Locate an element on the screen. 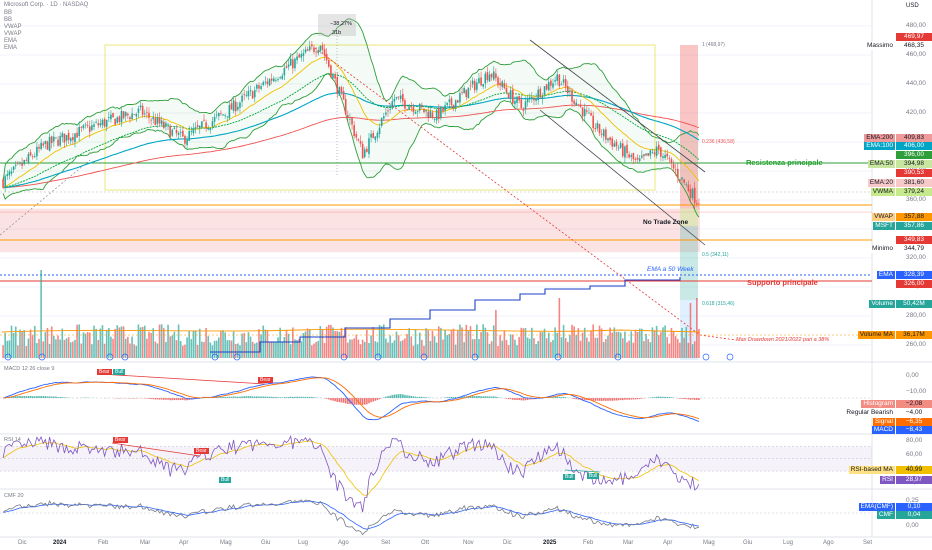  volume-name: Volume is located at coordinates (882, 304).